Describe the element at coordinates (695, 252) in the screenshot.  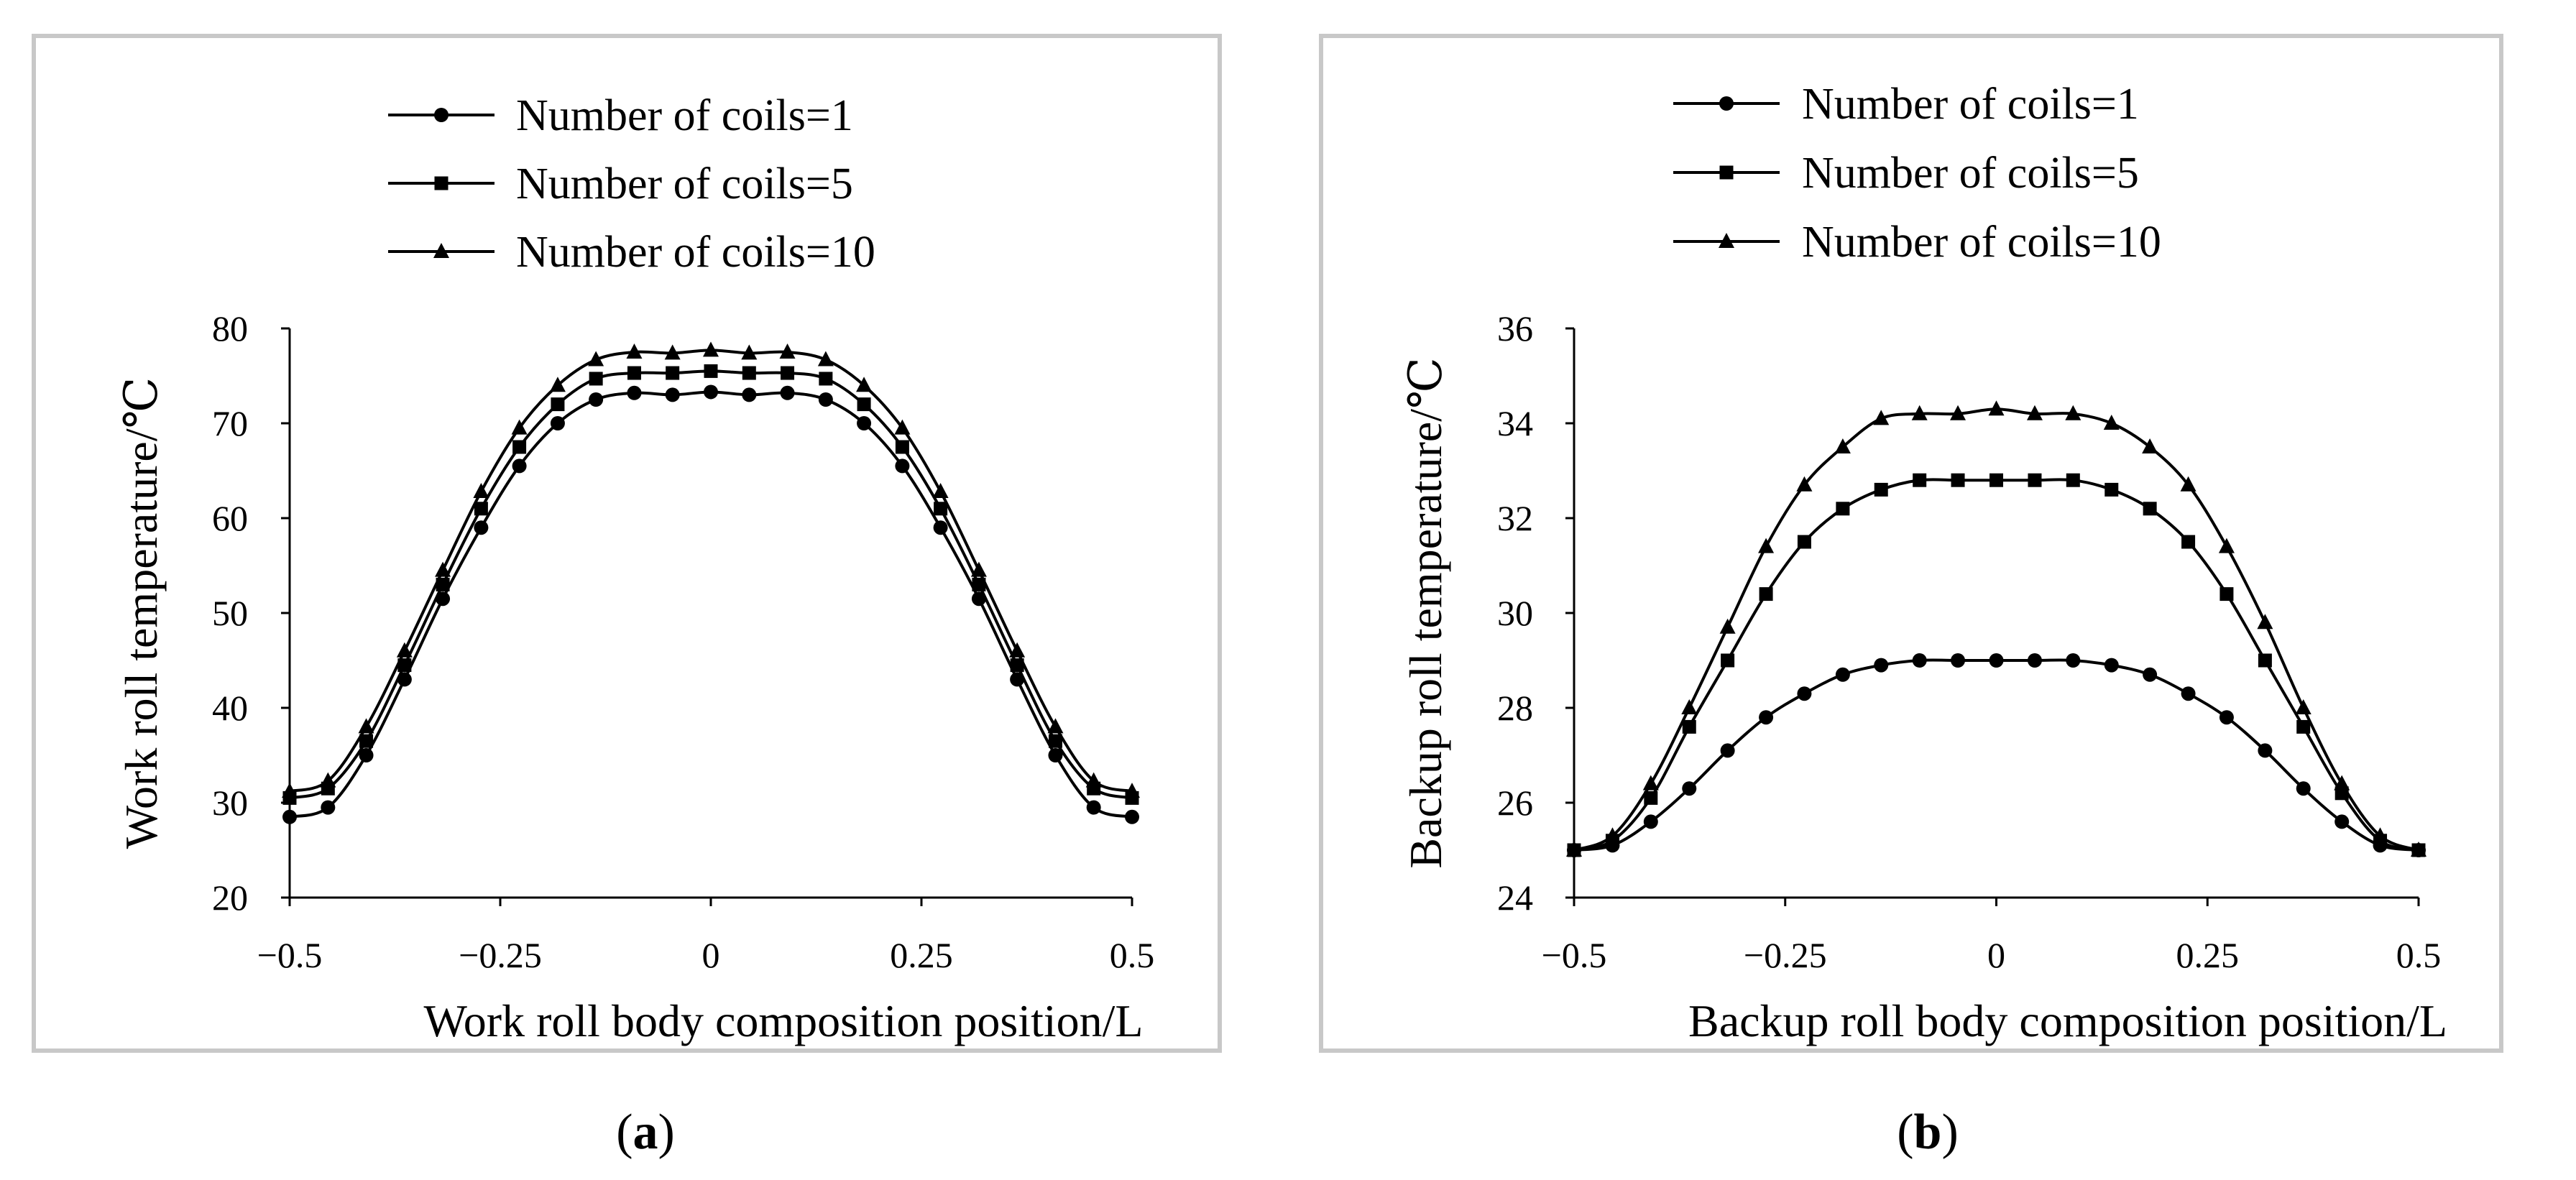
I see `legend-label: Number of coils=10` at that location.